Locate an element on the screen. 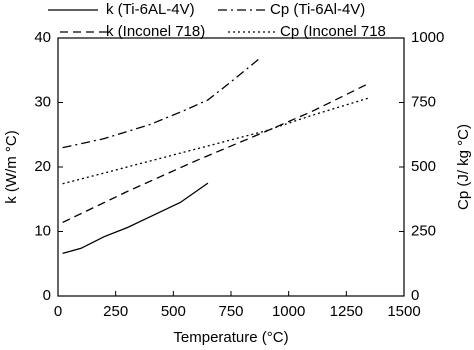 Image resolution: width=474 pixels, height=350 pixels. x-tick-label: 500 is located at coordinates (173, 311).